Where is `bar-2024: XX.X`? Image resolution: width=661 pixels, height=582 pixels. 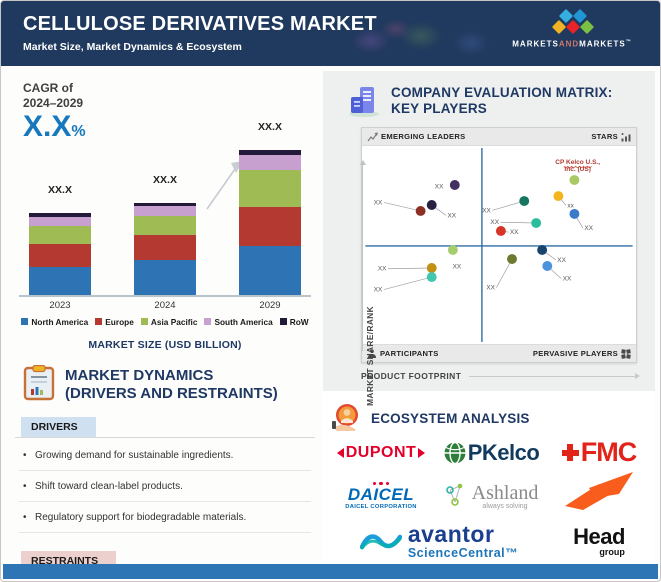
bar-2024: XX.X is located at coordinates (165, 234).